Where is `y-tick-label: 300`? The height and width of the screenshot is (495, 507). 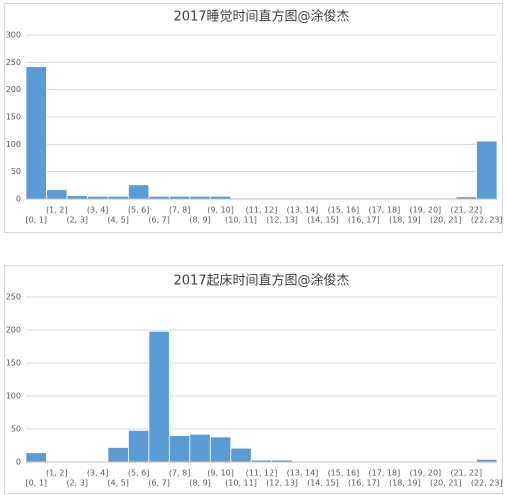 y-tick-label: 300 is located at coordinates (13, 35).